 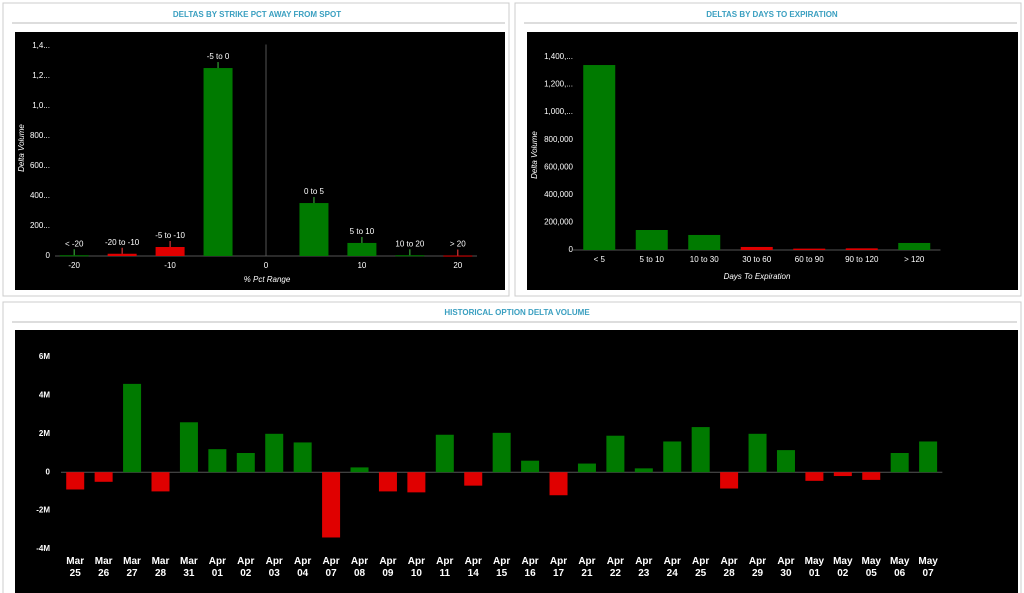 I want to click on y-tick-label: 800,000, so click(x=558, y=139).